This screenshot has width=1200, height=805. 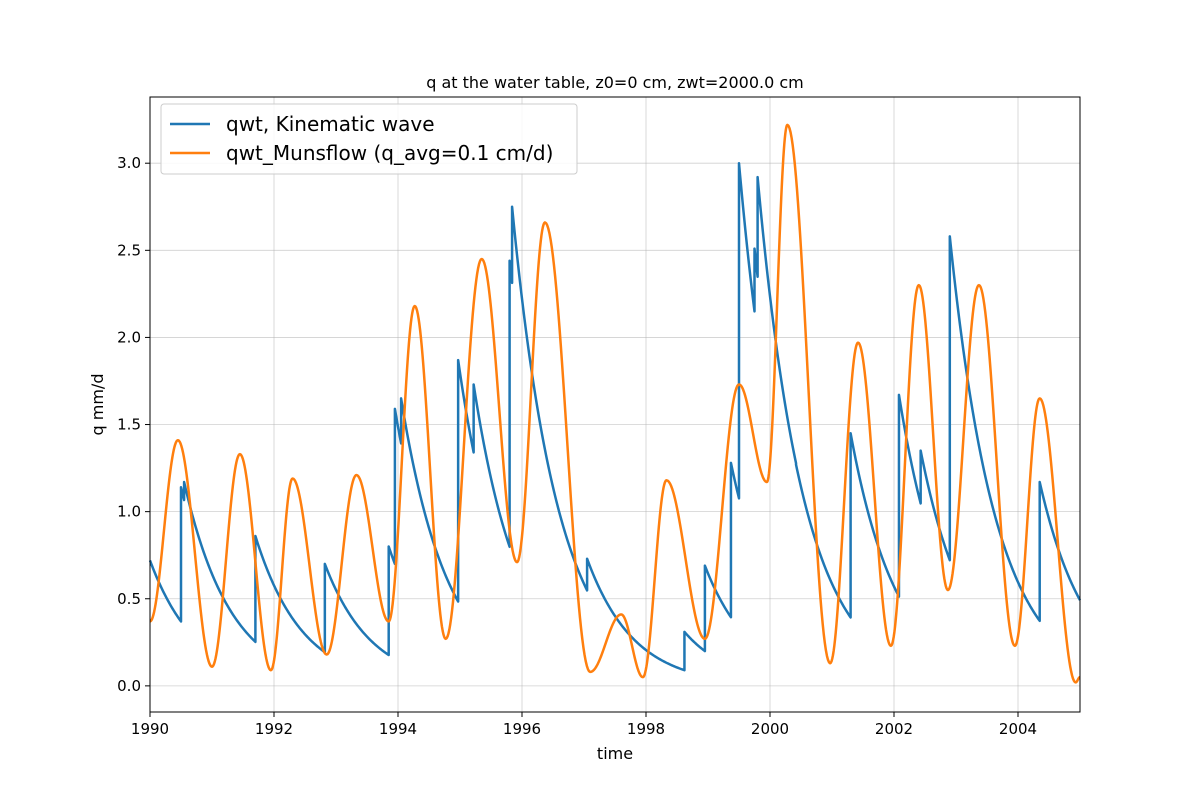 I want to click on x-tick-label: 1996, so click(x=522, y=729).